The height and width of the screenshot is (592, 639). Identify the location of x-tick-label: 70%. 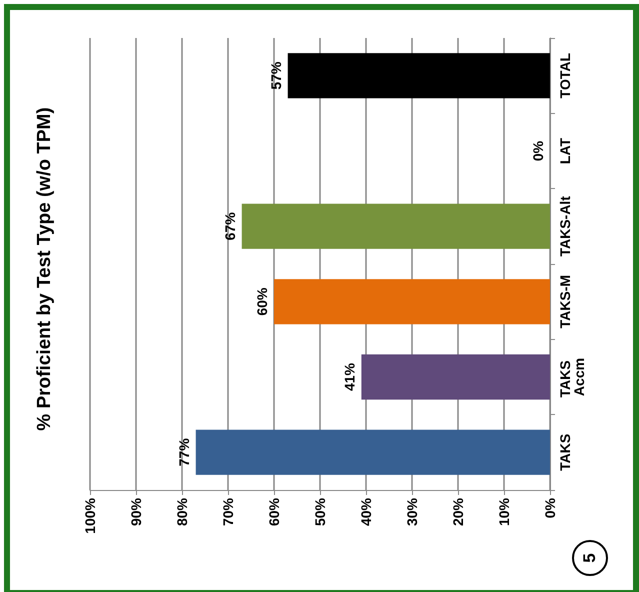
(228, 511).